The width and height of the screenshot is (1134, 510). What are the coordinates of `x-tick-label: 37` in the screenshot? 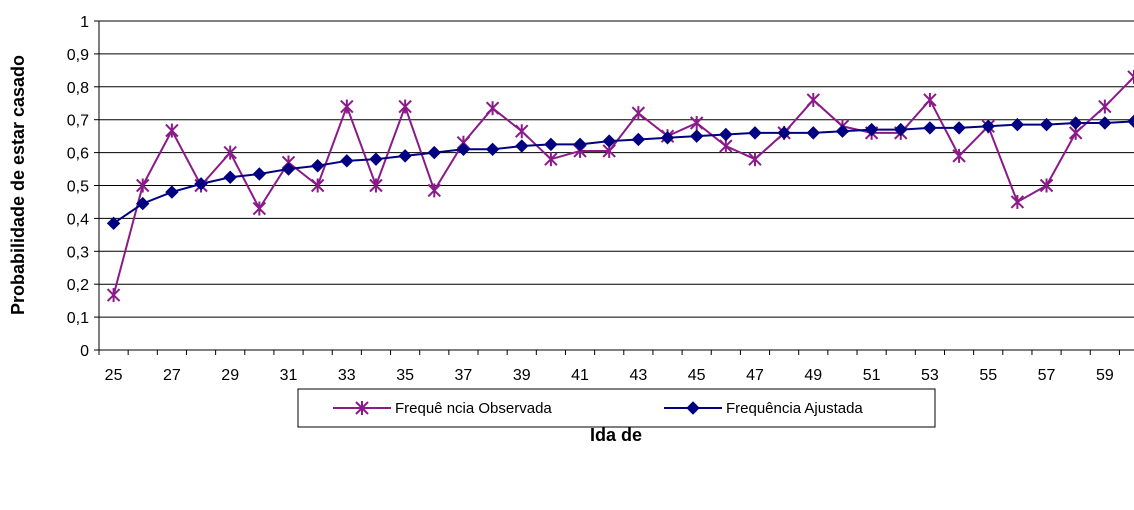 It's located at (464, 375).